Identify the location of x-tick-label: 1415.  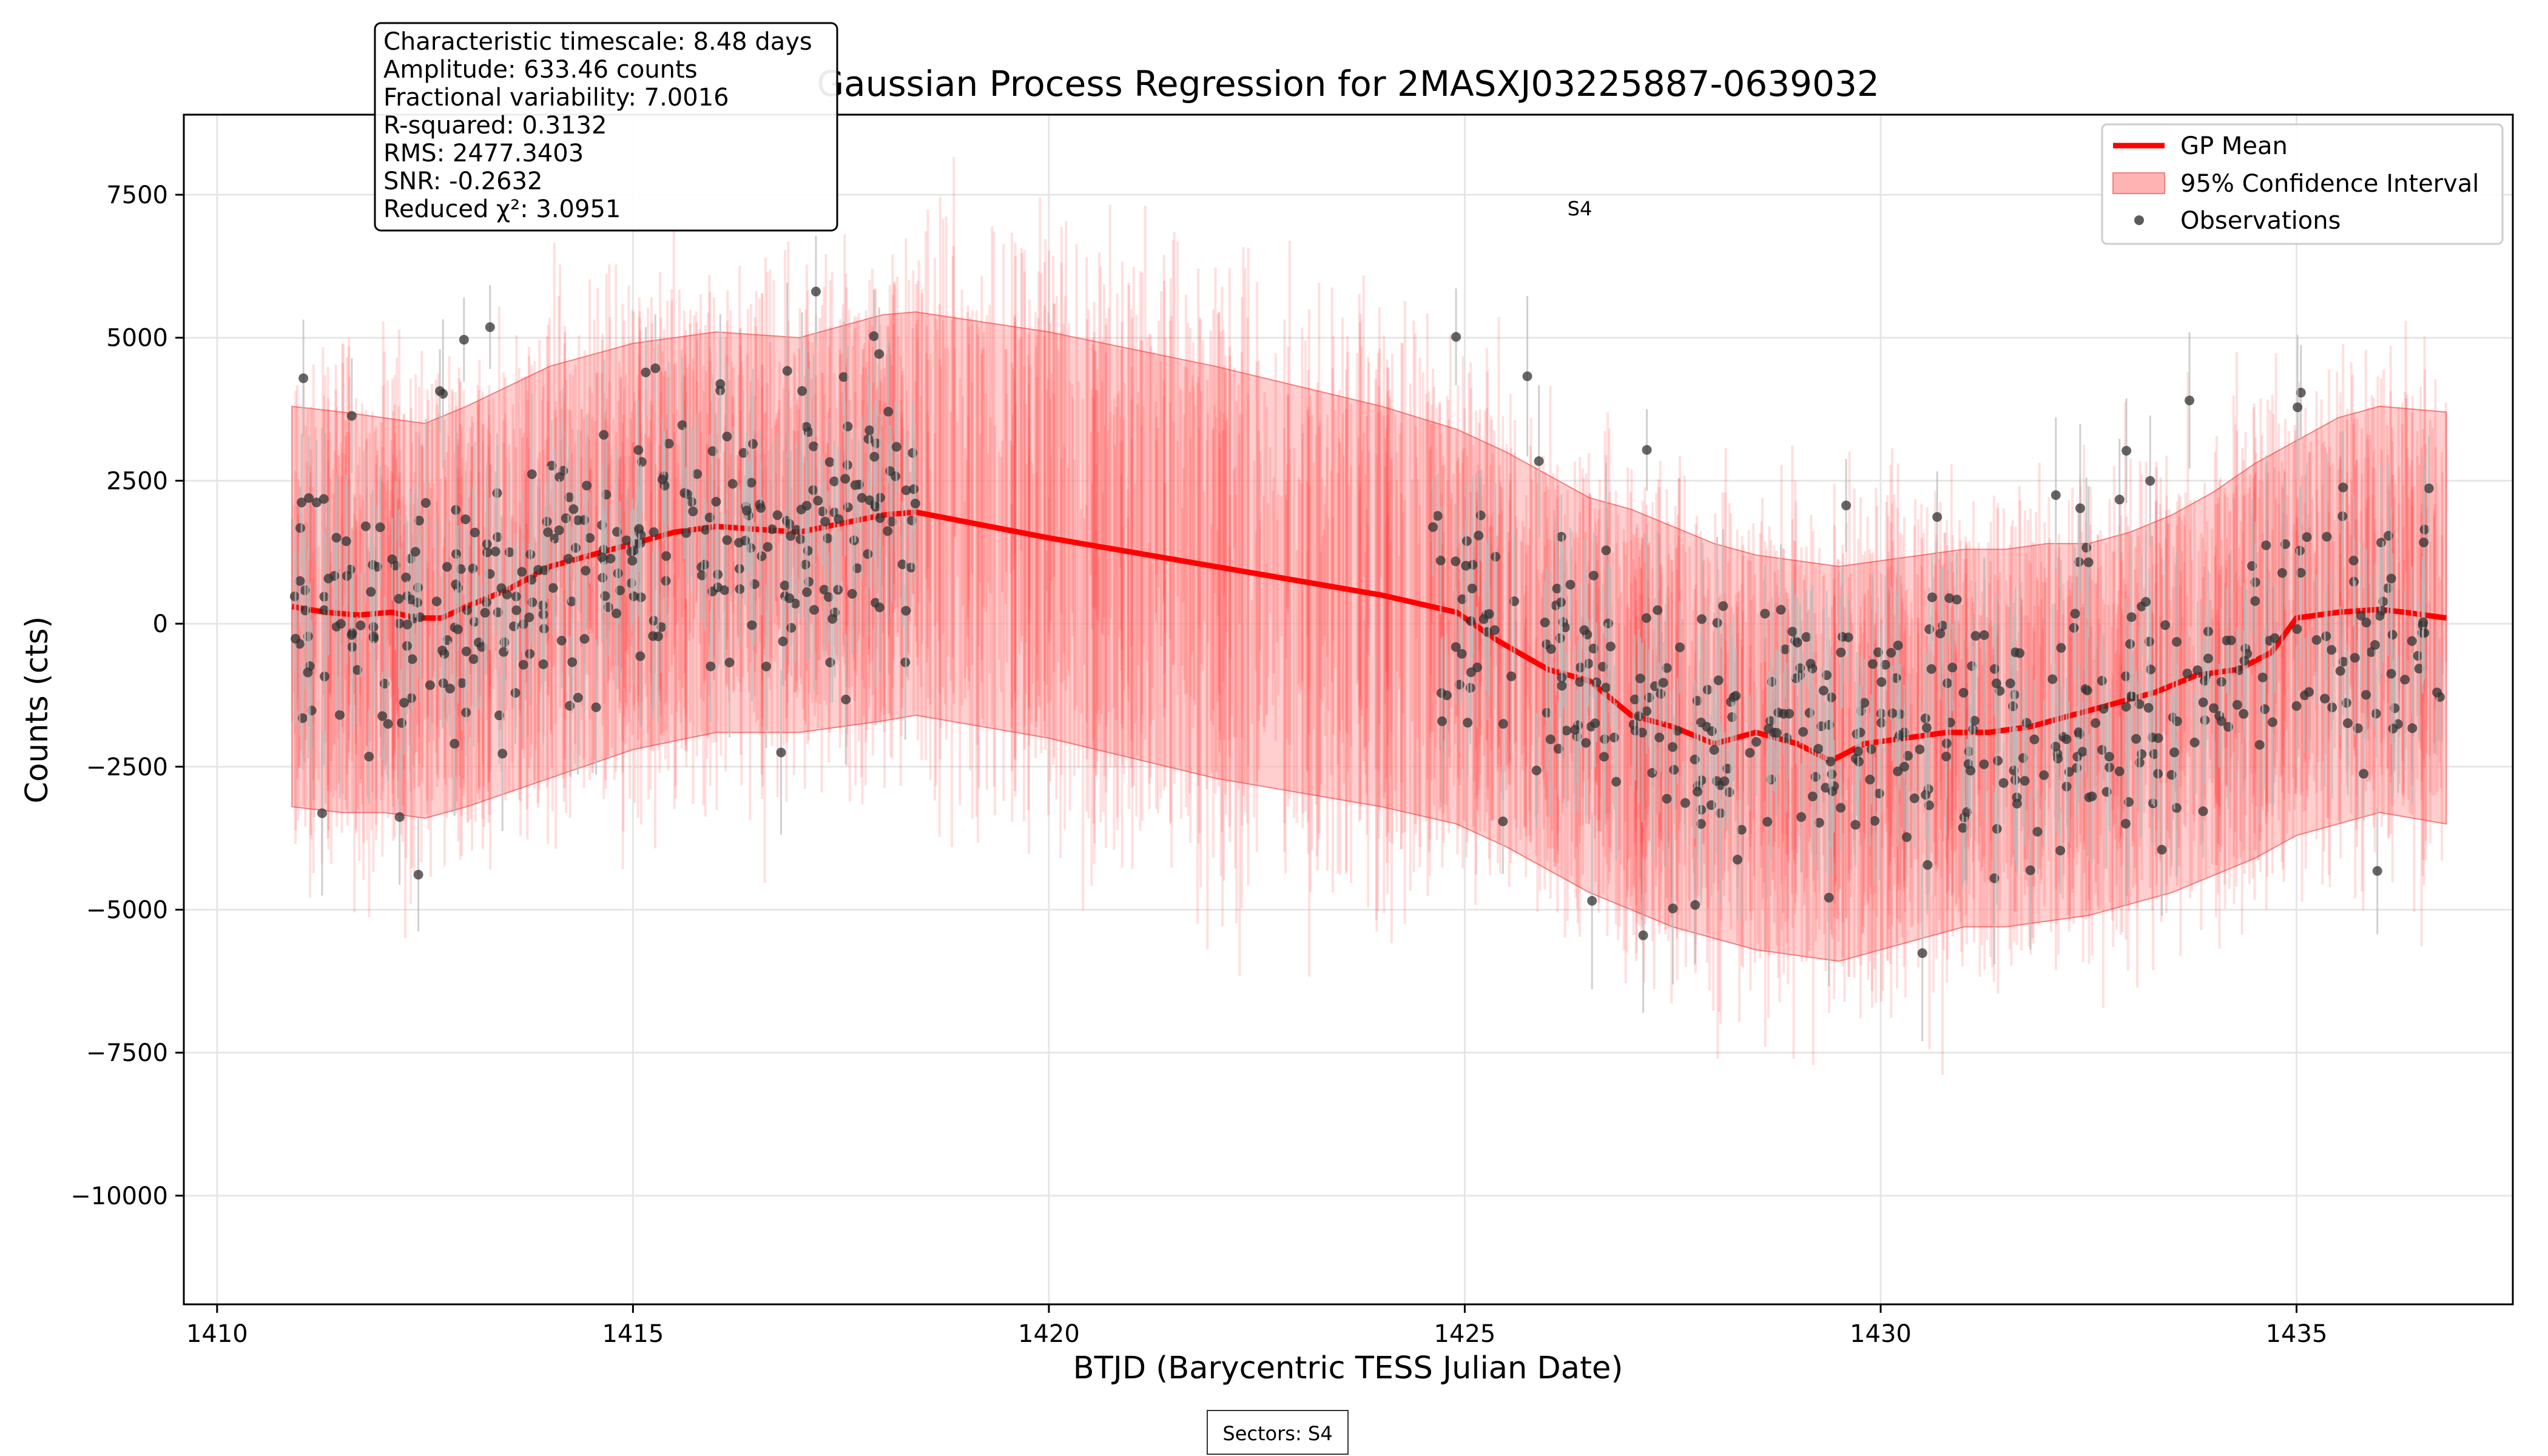
(633, 1334).